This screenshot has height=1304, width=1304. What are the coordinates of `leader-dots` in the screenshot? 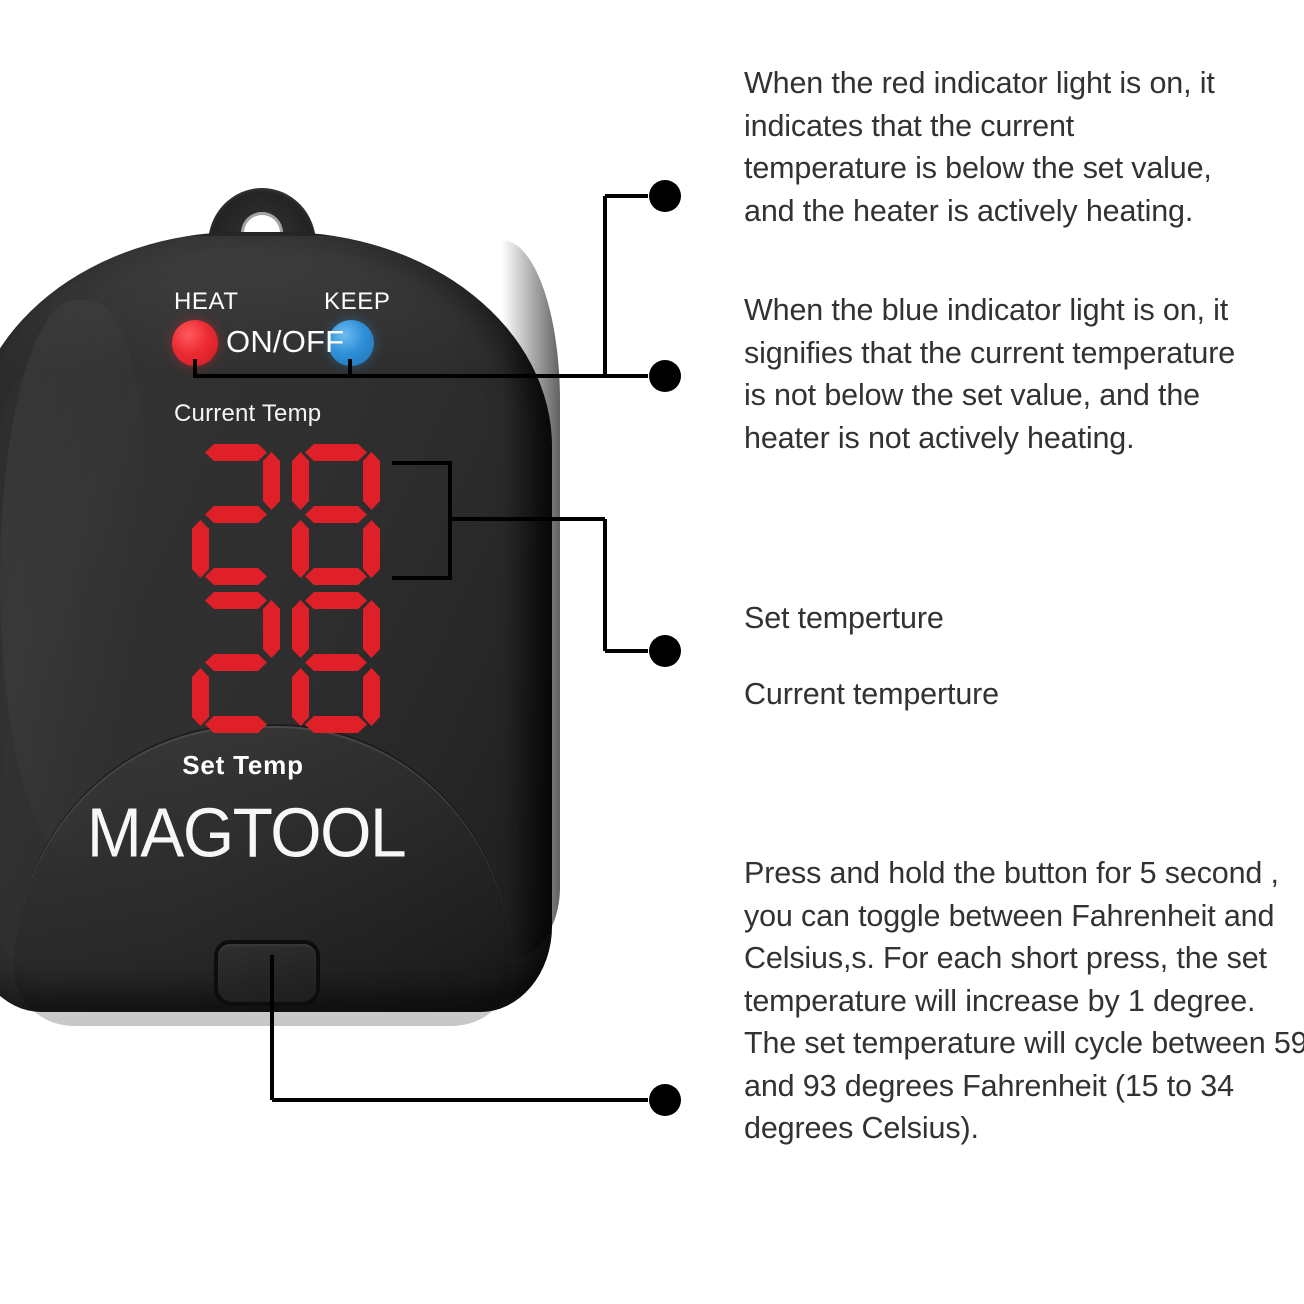 It's located at (665, 648).